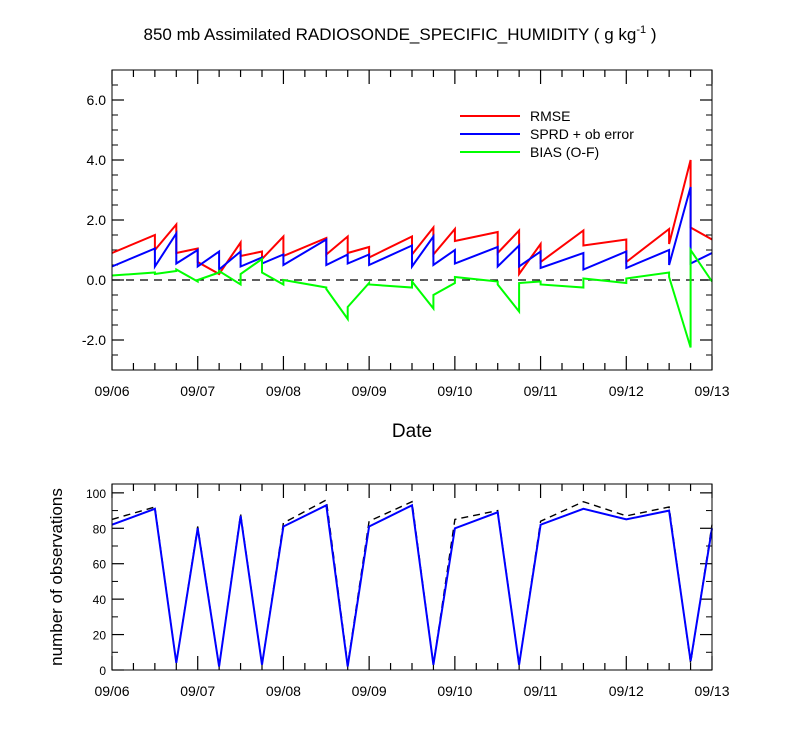 The width and height of the screenshot is (800, 750). I want to click on x-axis-label: Date, so click(412, 431).